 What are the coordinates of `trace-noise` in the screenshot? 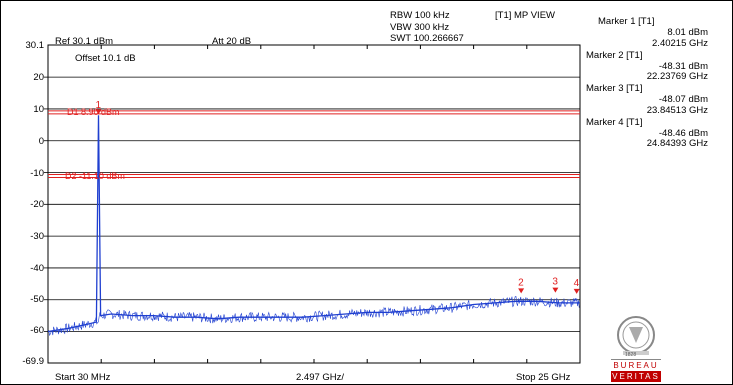 It's located at (313, 316).